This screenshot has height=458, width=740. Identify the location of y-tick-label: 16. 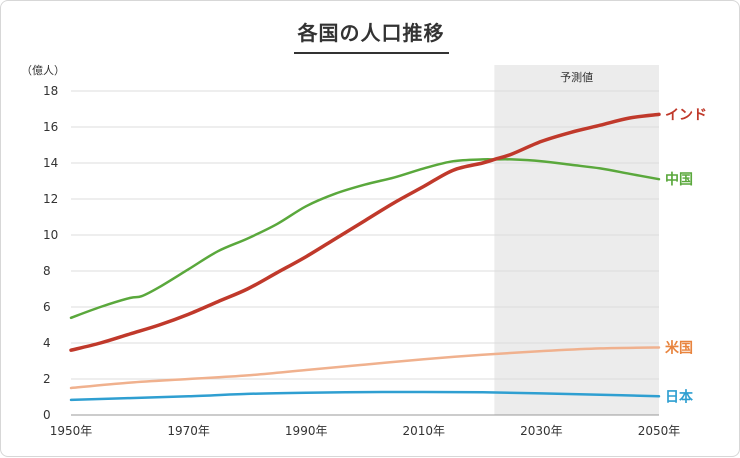
(50, 127).